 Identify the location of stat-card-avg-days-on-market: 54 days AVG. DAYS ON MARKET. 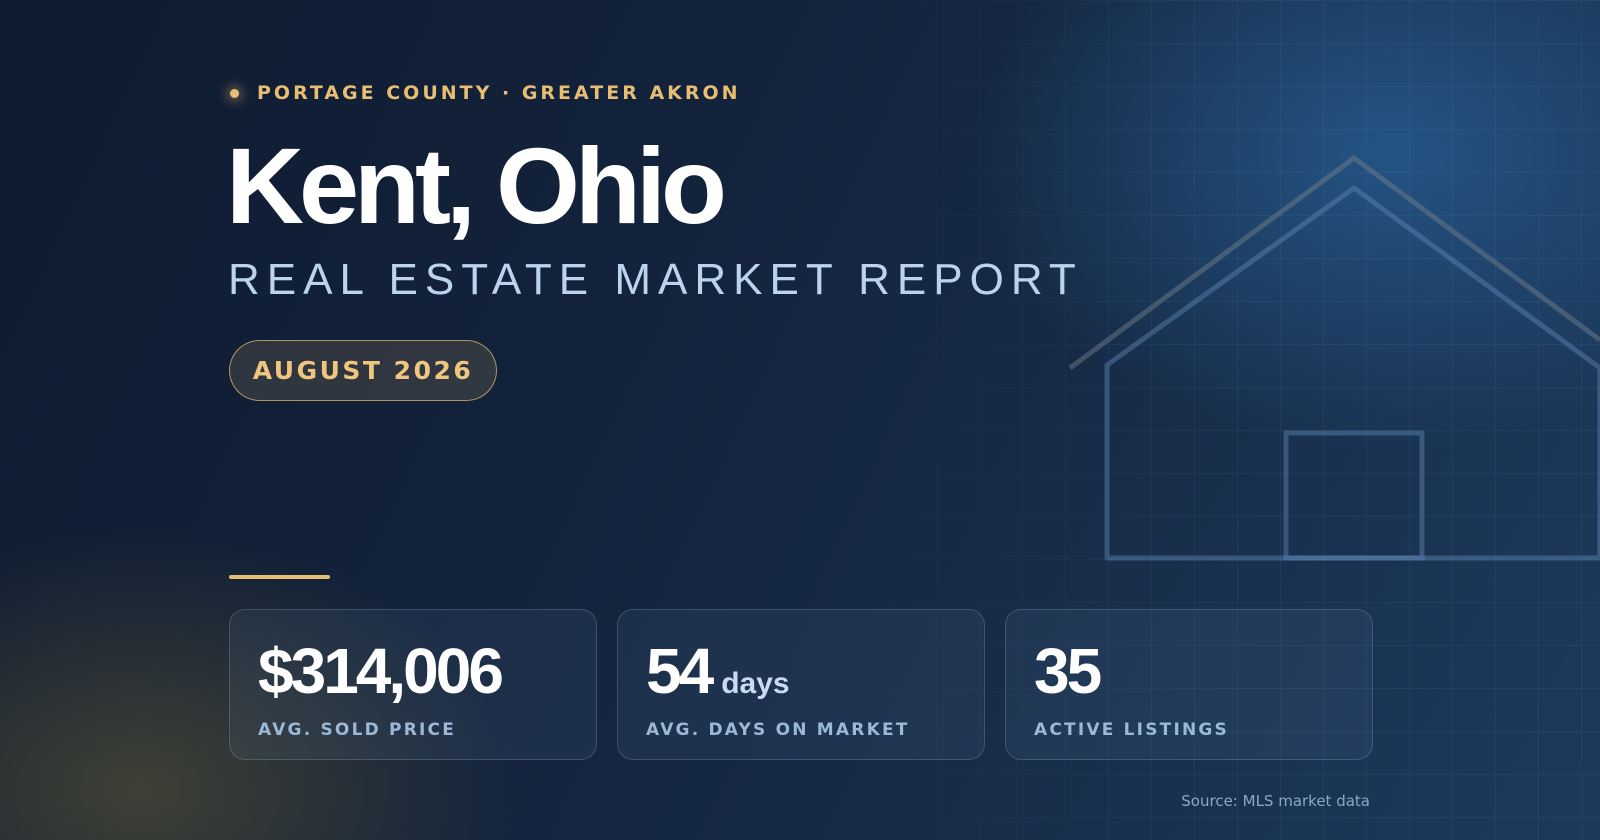
(801, 684).